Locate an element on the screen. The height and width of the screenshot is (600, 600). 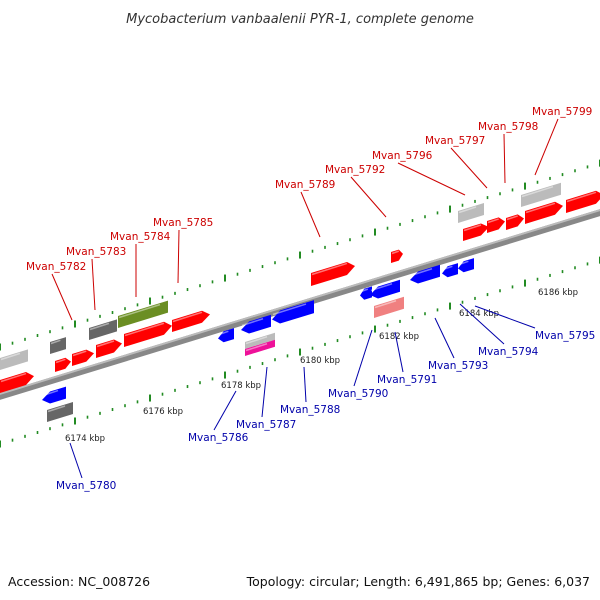
reverse-gene-label: Mvan_5794 is located at coordinates (508, 352).